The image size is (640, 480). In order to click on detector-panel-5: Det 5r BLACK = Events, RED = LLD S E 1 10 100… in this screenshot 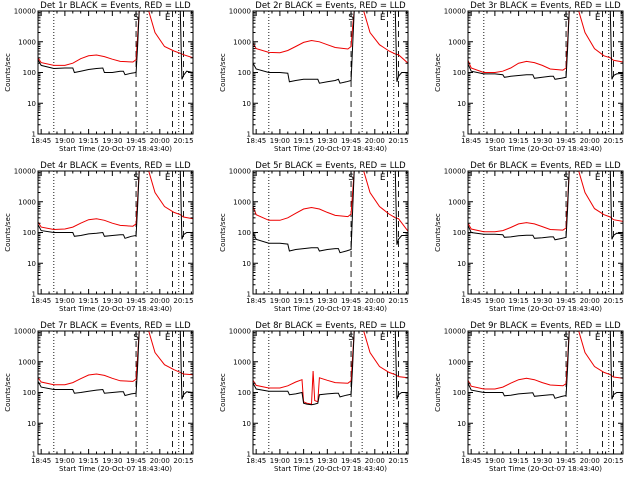, I will do `click(314, 237)`.